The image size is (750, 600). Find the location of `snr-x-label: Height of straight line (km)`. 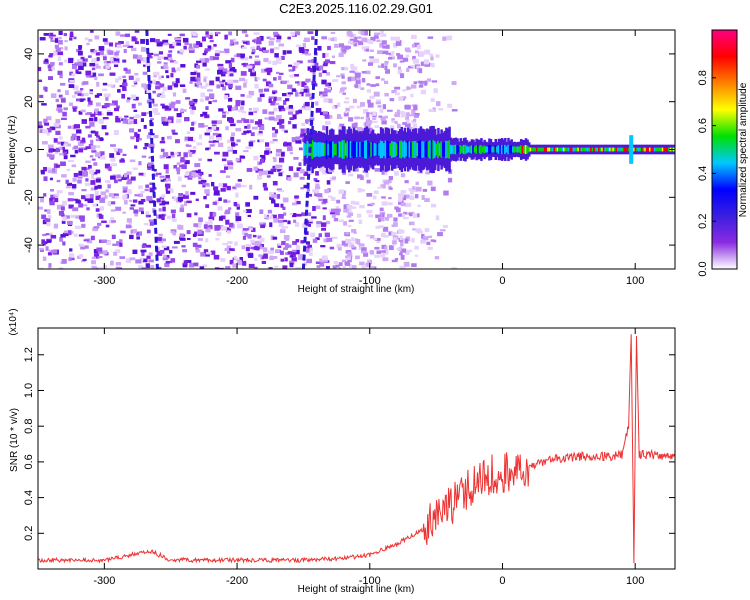

snr-x-label: Height of straight line (km) is located at coordinates (356, 589).